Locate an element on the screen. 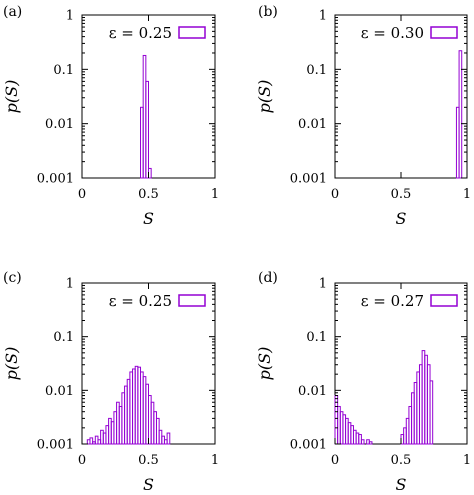  panel-label: (c) is located at coordinates (12, 278).